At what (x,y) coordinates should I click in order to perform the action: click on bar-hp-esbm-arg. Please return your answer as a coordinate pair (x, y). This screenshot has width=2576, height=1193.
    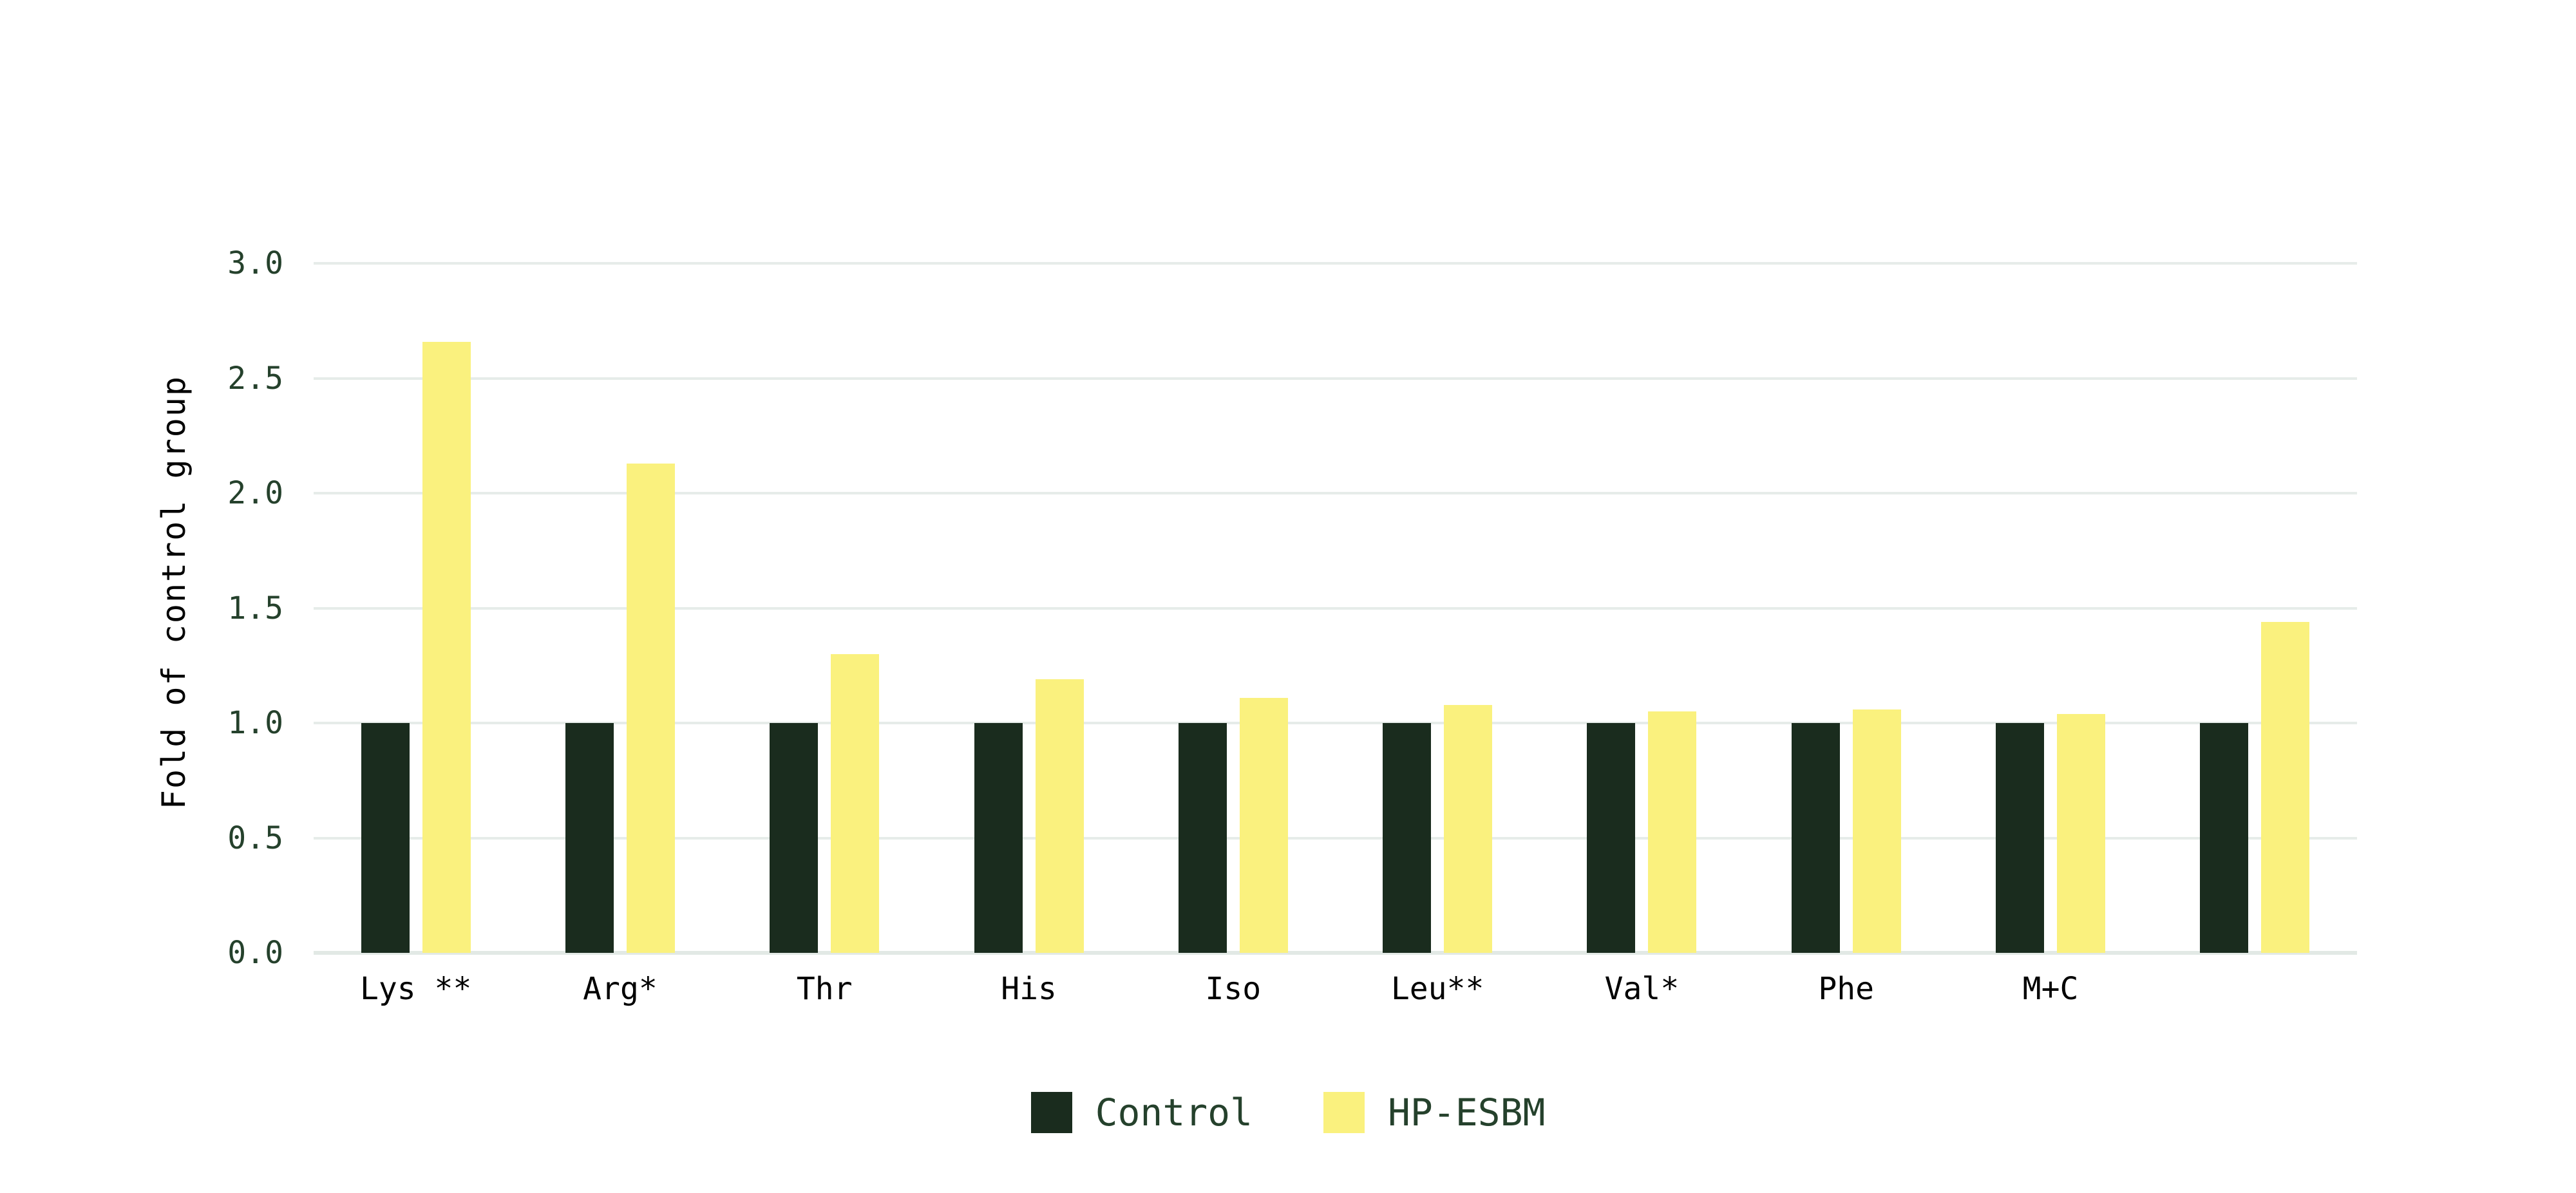
    Looking at the image, I should click on (651, 708).